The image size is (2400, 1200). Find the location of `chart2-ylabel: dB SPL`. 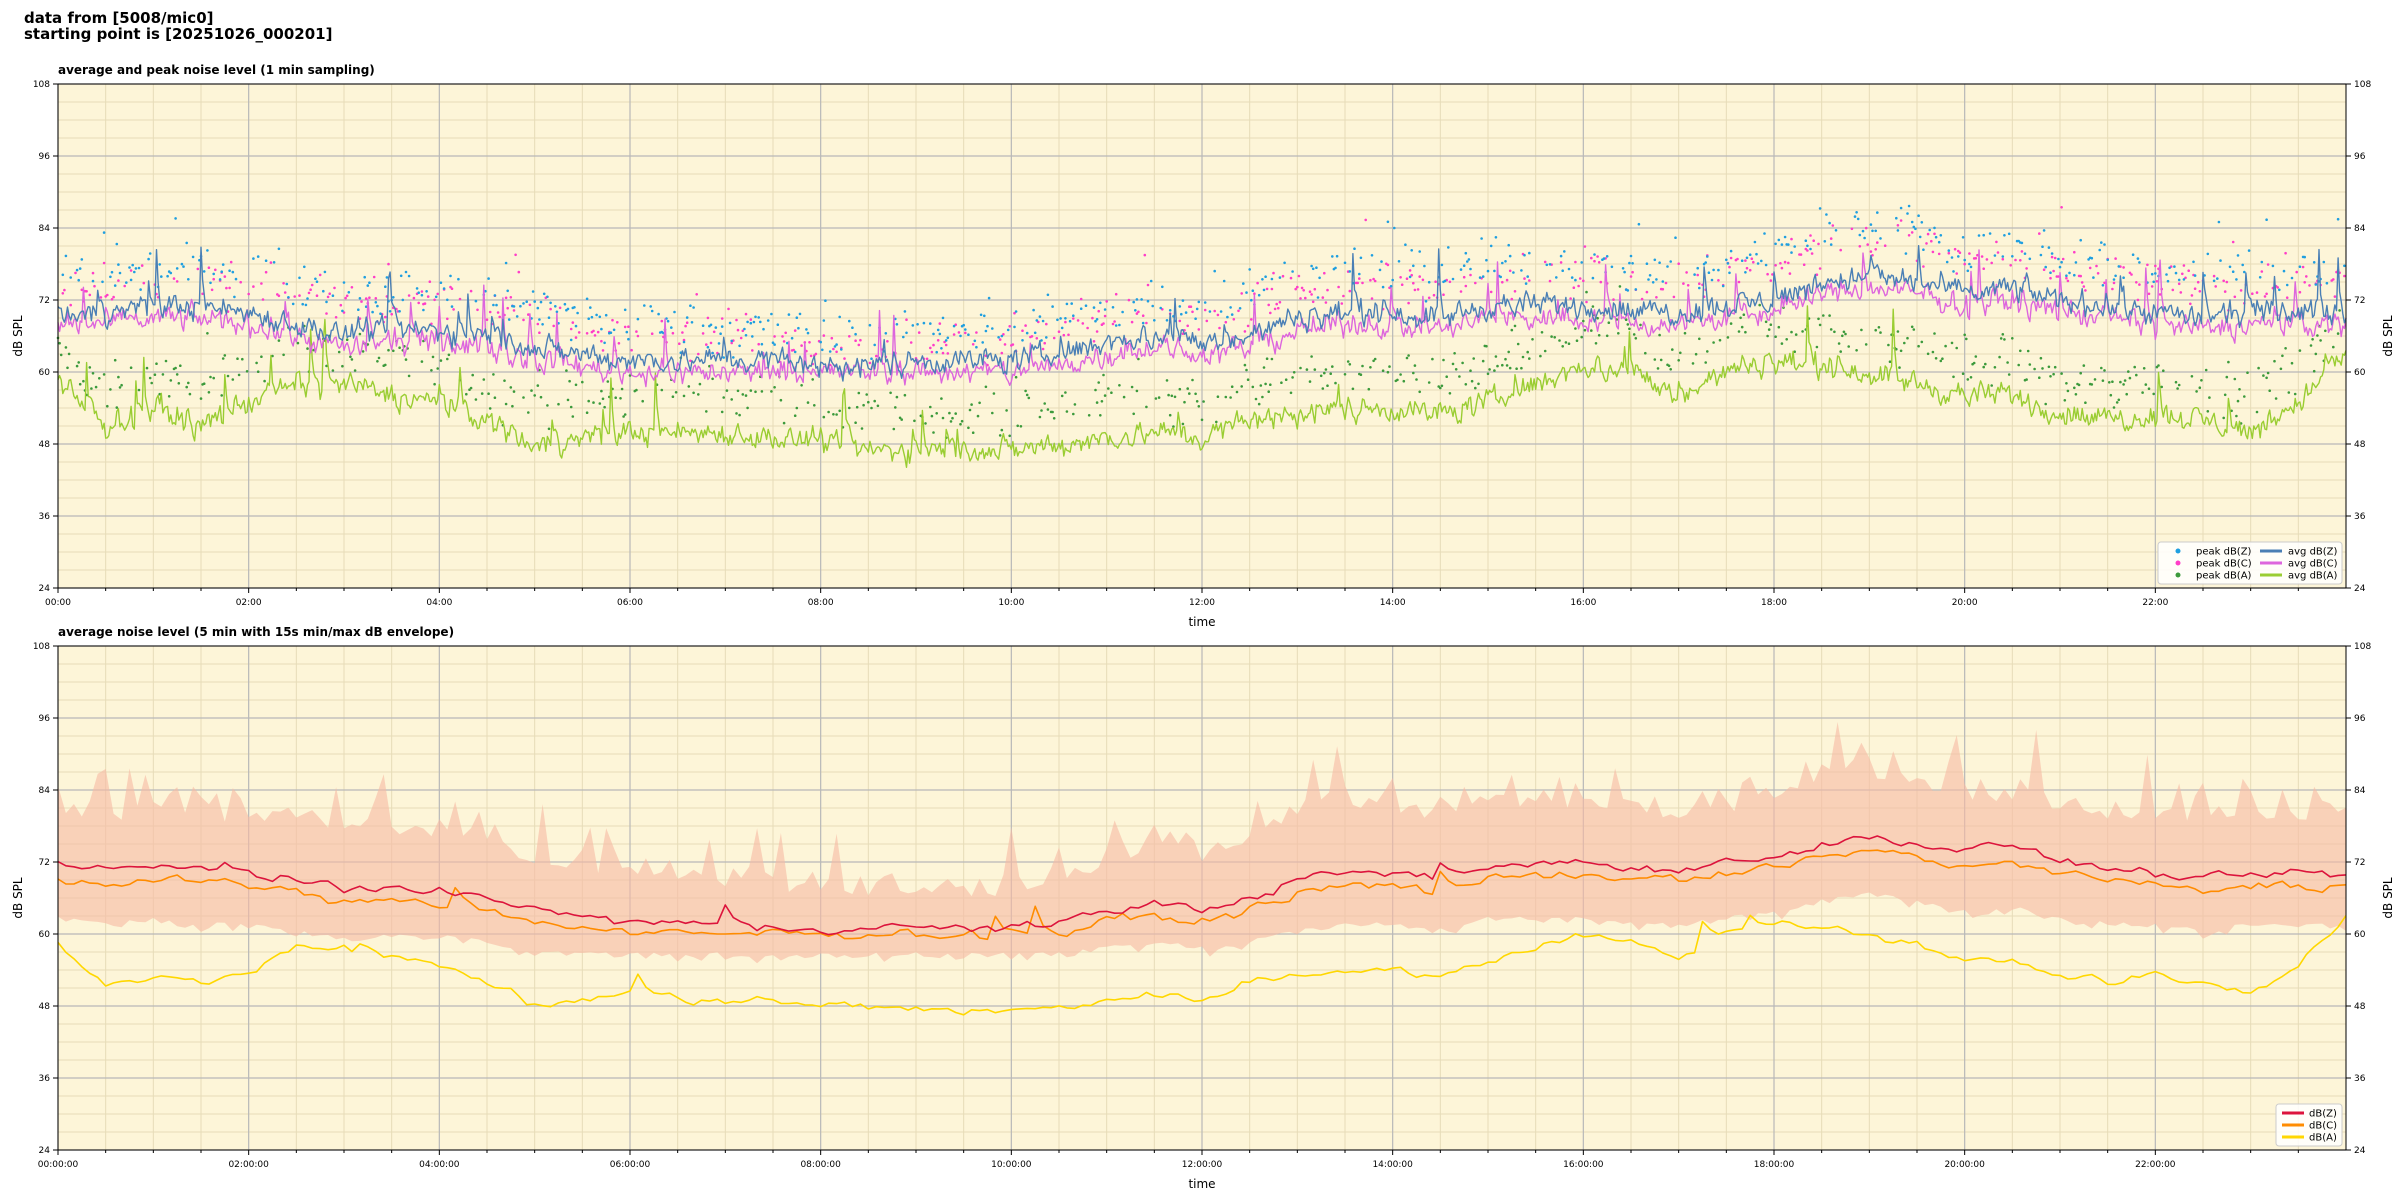

chart2-ylabel: dB SPL is located at coordinates (18, 898).